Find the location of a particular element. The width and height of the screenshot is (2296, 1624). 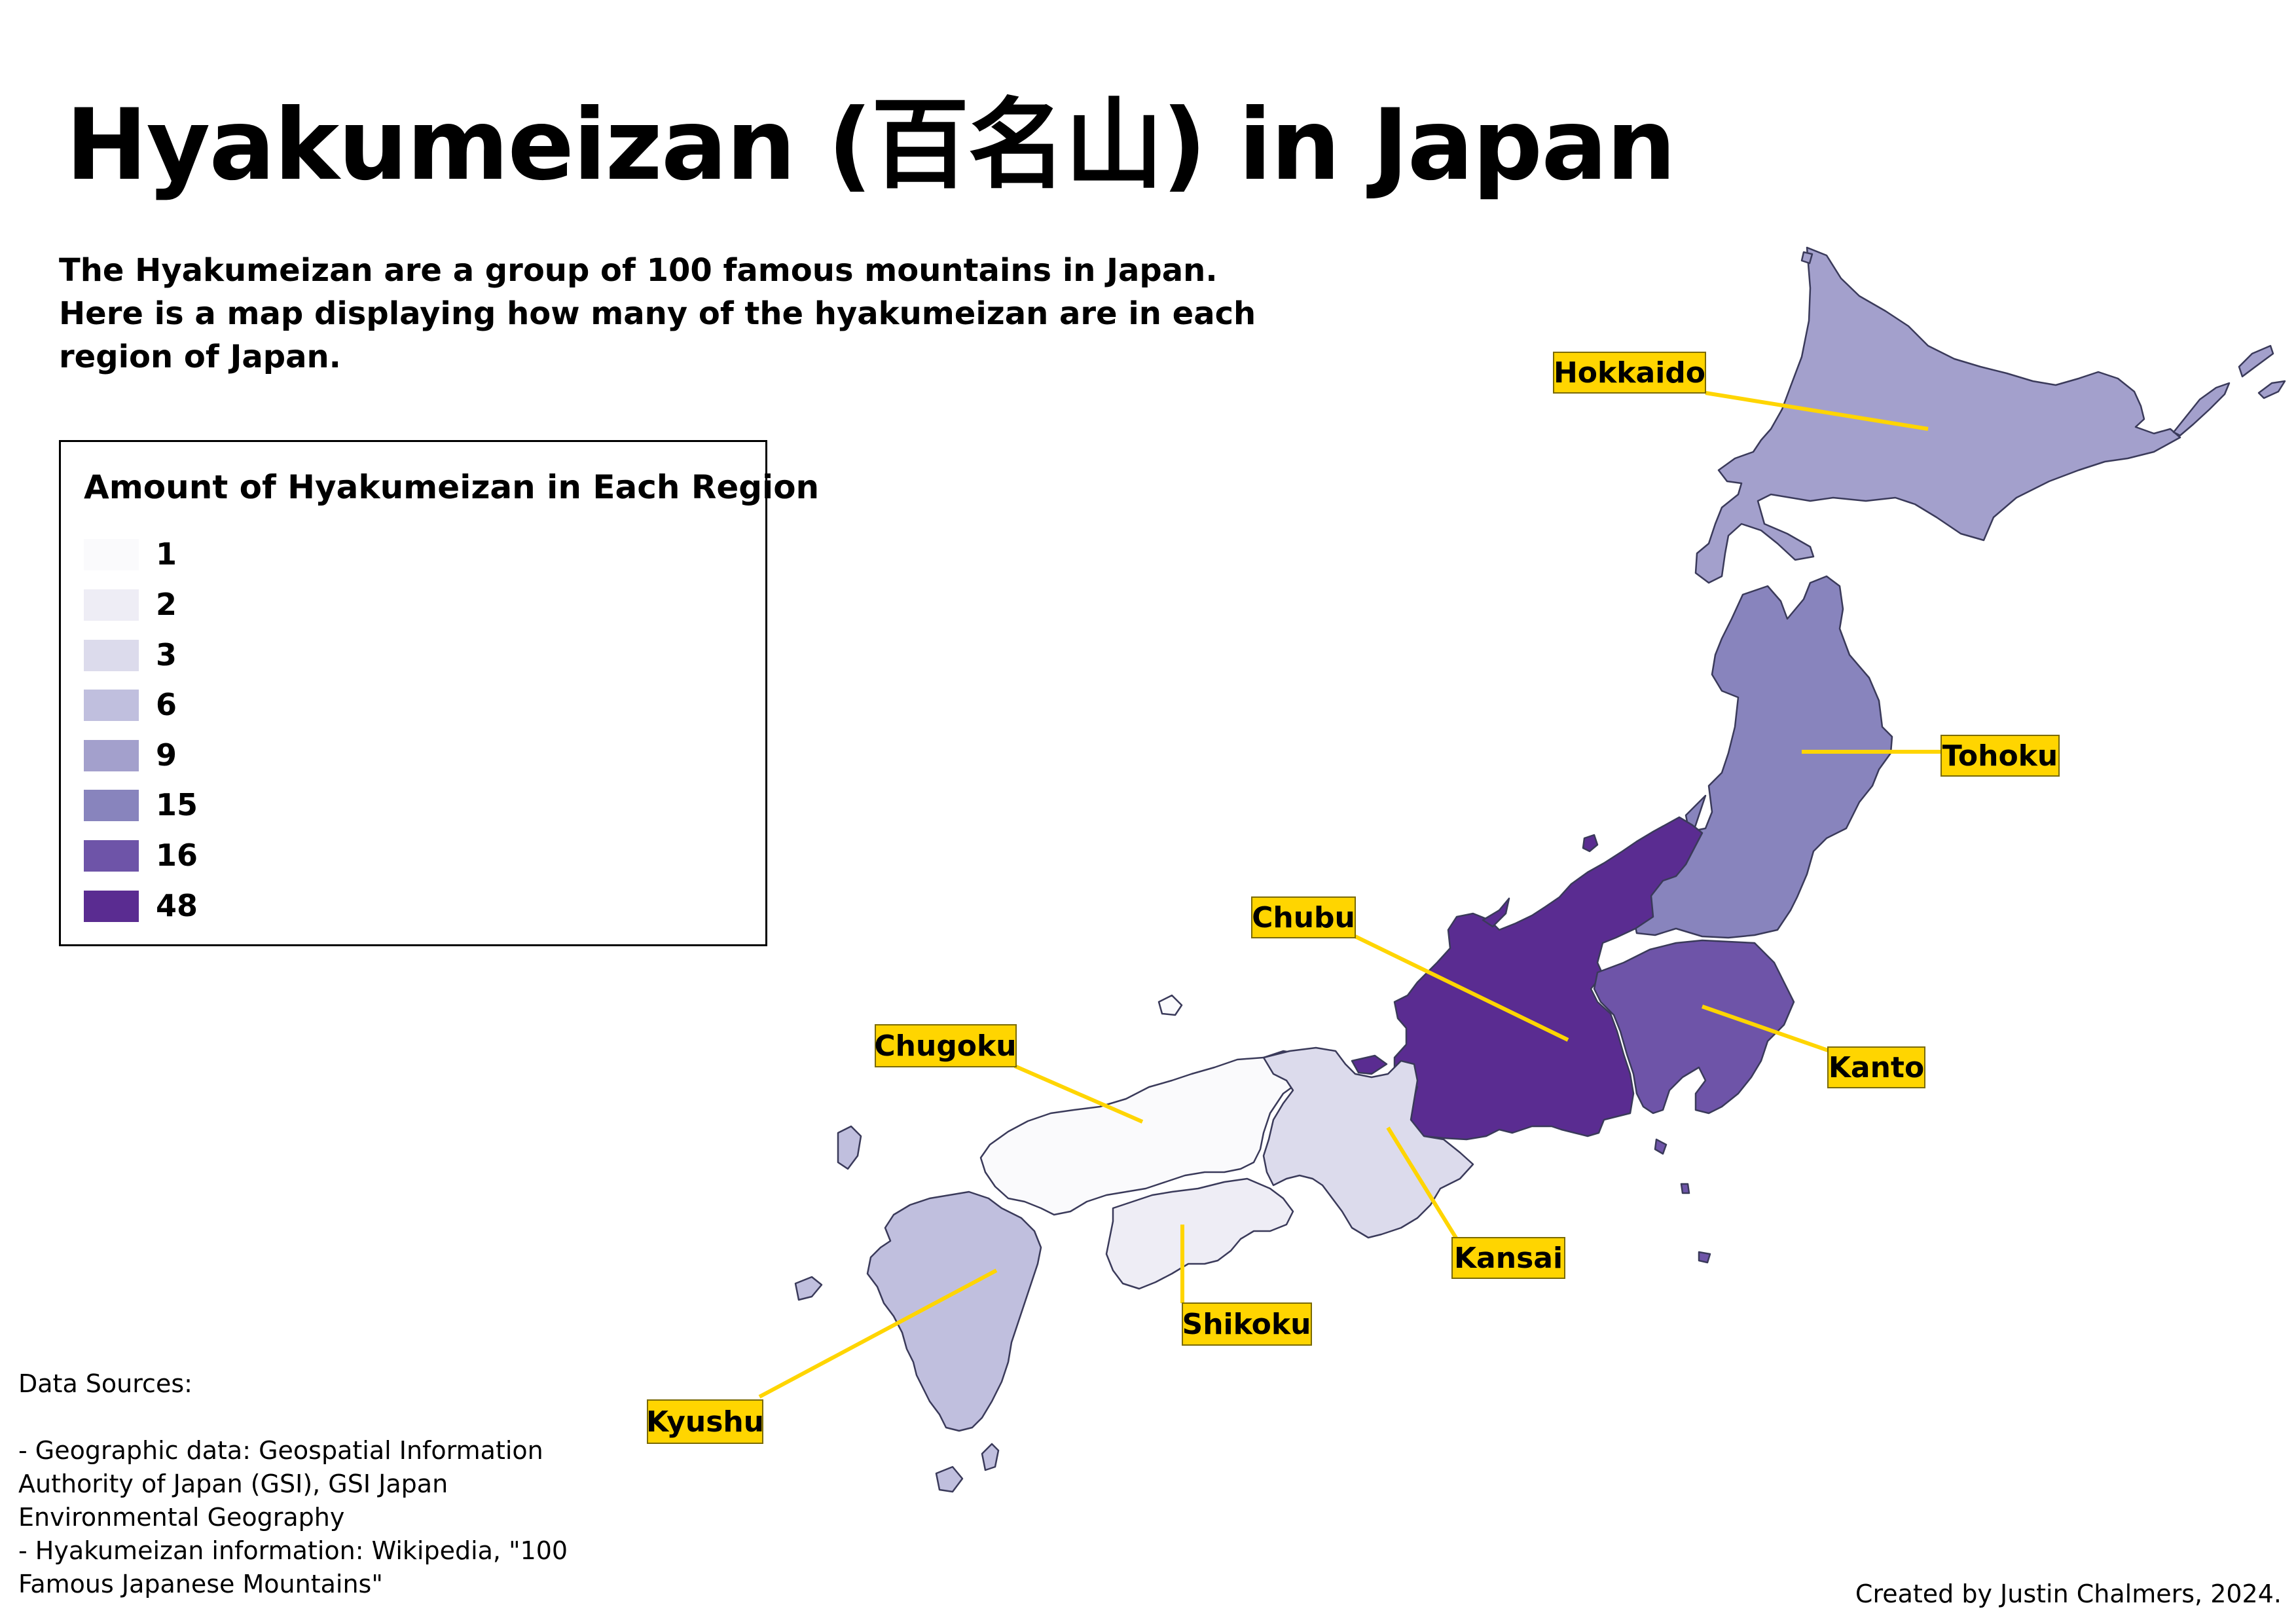

label-shikoku: Shikoku is located at coordinates (1247, 1324).